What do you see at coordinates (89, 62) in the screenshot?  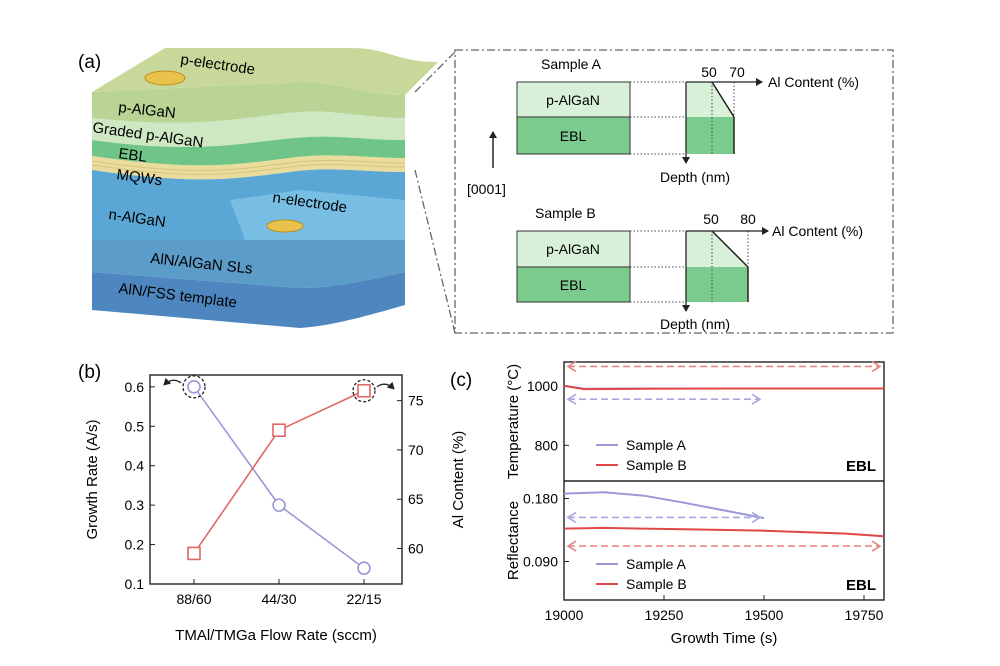 I see `panel-label-a: (a)` at bounding box center [89, 62].